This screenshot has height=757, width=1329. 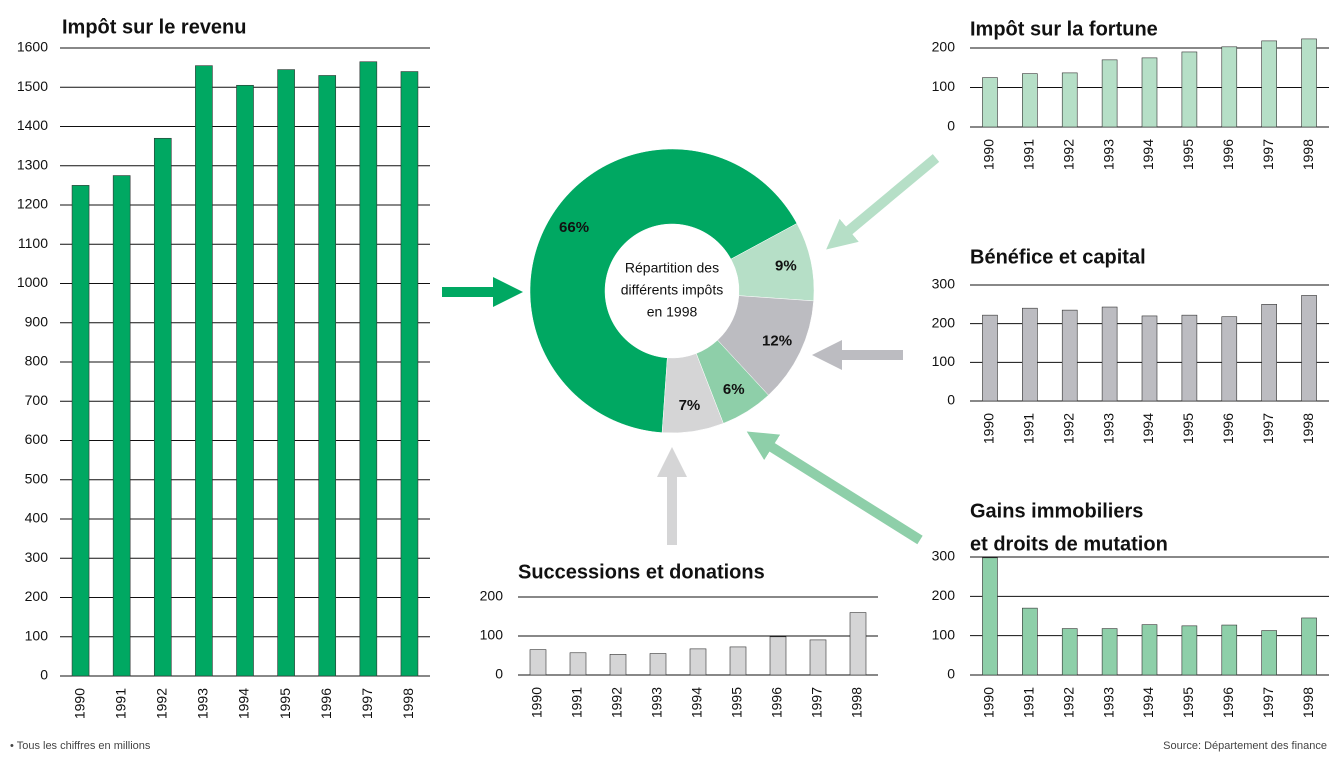 I want to click on y-tick-label: 600, so click(x=37, y=439).